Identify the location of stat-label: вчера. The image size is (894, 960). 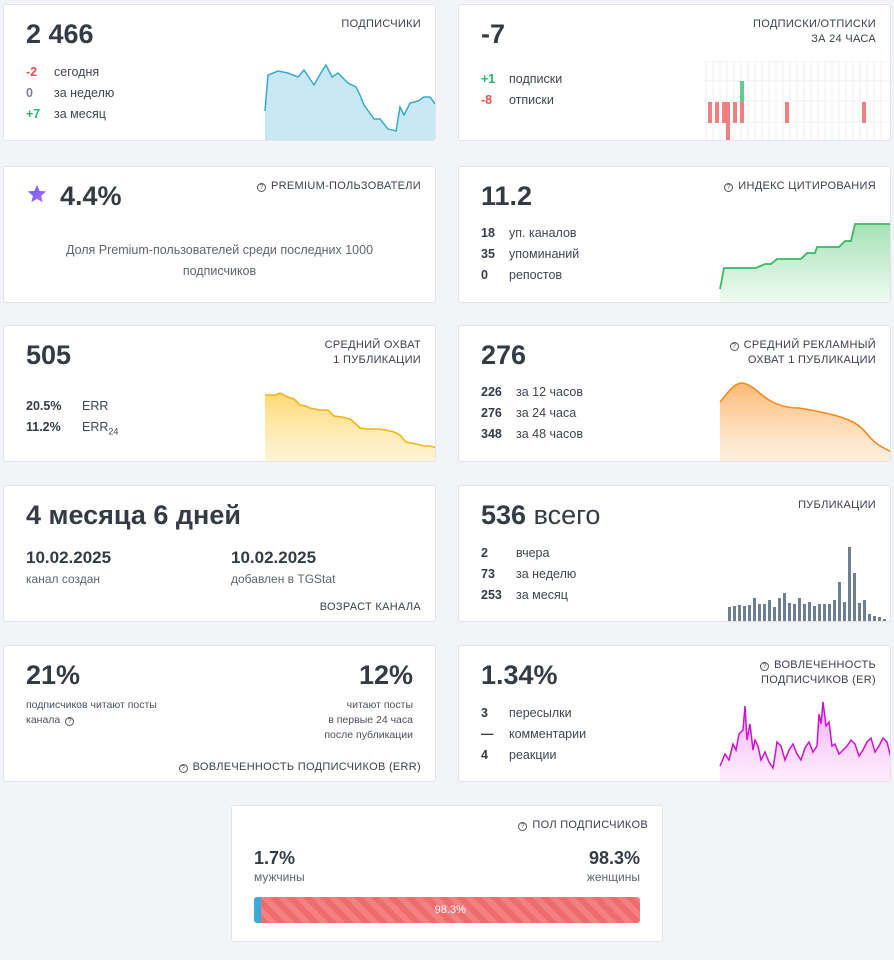
(533, 553).